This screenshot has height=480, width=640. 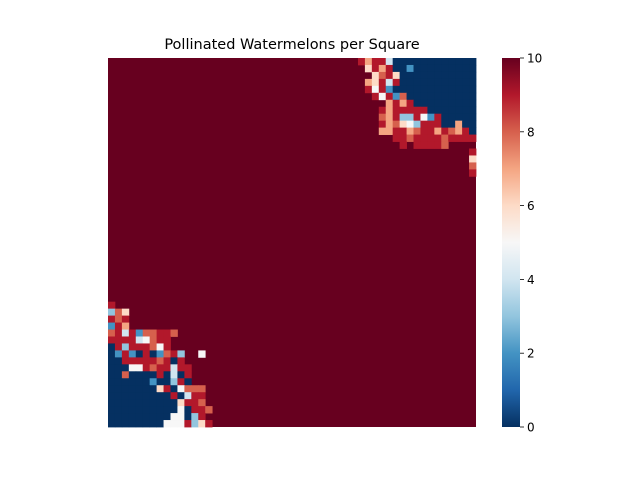 What do you see at coordinates (291, 45) in the screenshot?
I see `chart-title: Pollinated Watermelons per Square` at bounding box center [291, 45].